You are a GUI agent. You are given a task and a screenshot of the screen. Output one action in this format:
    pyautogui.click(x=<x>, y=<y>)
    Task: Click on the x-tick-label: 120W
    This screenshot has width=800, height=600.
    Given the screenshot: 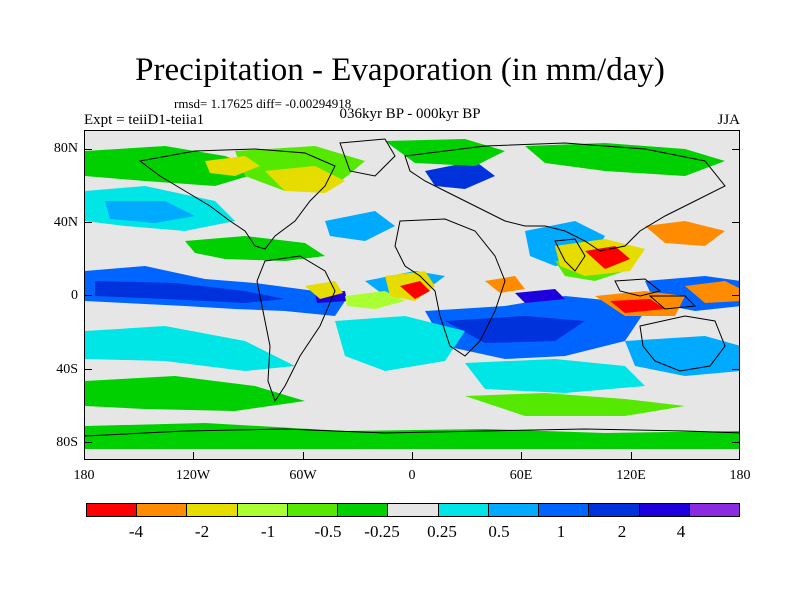 What is the action you would take?
    pyautogui.click(x=193, y=475)
    